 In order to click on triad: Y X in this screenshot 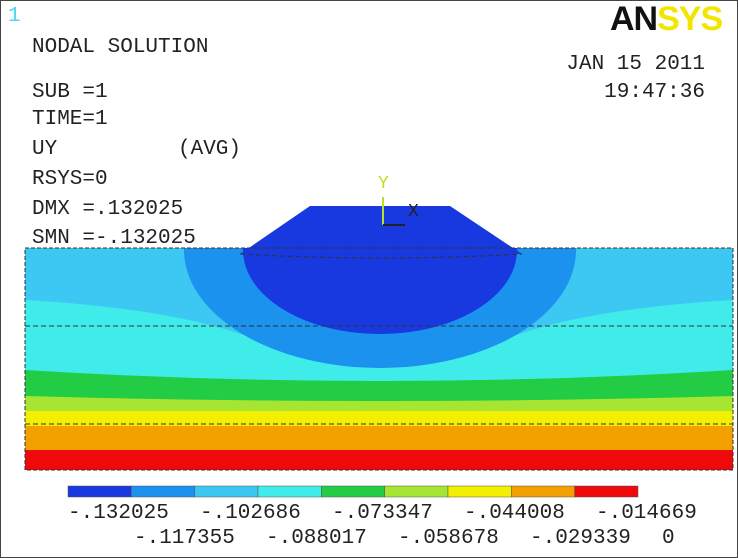, I will do `click(398, 200)`.